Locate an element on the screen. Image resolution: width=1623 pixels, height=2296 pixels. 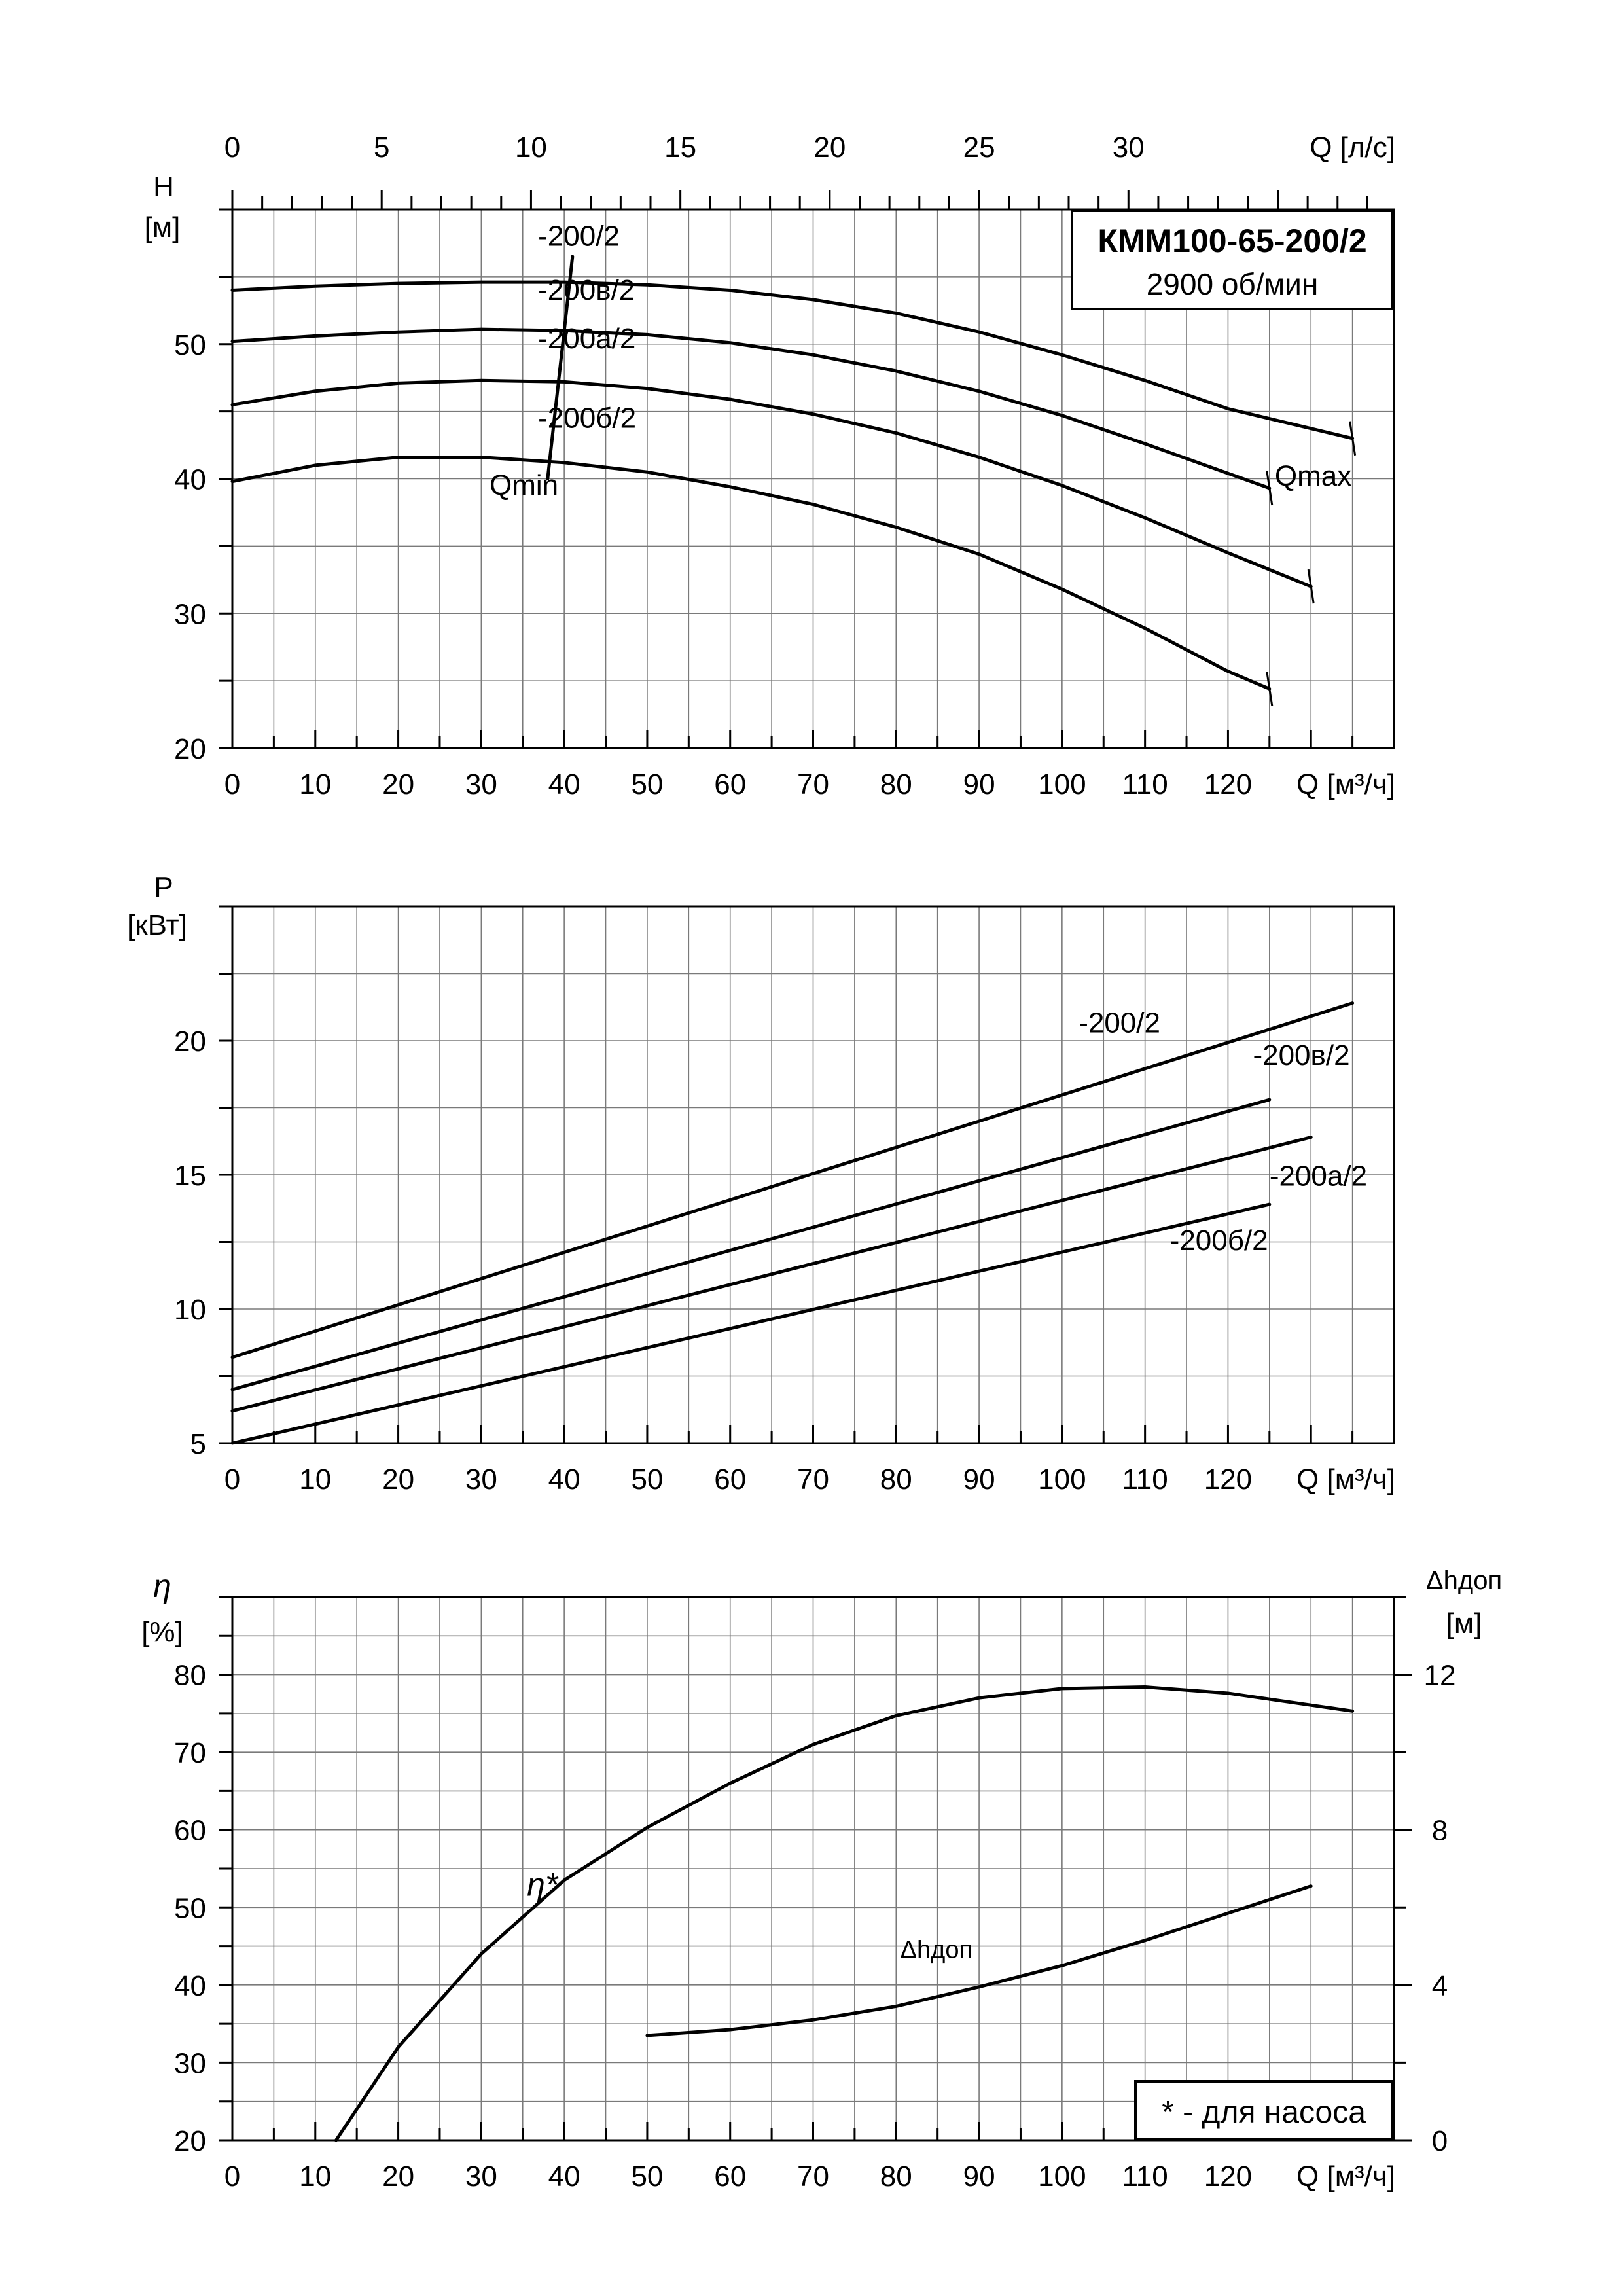
head-x-tick-label: 0 is located at coordinates (232, 784).